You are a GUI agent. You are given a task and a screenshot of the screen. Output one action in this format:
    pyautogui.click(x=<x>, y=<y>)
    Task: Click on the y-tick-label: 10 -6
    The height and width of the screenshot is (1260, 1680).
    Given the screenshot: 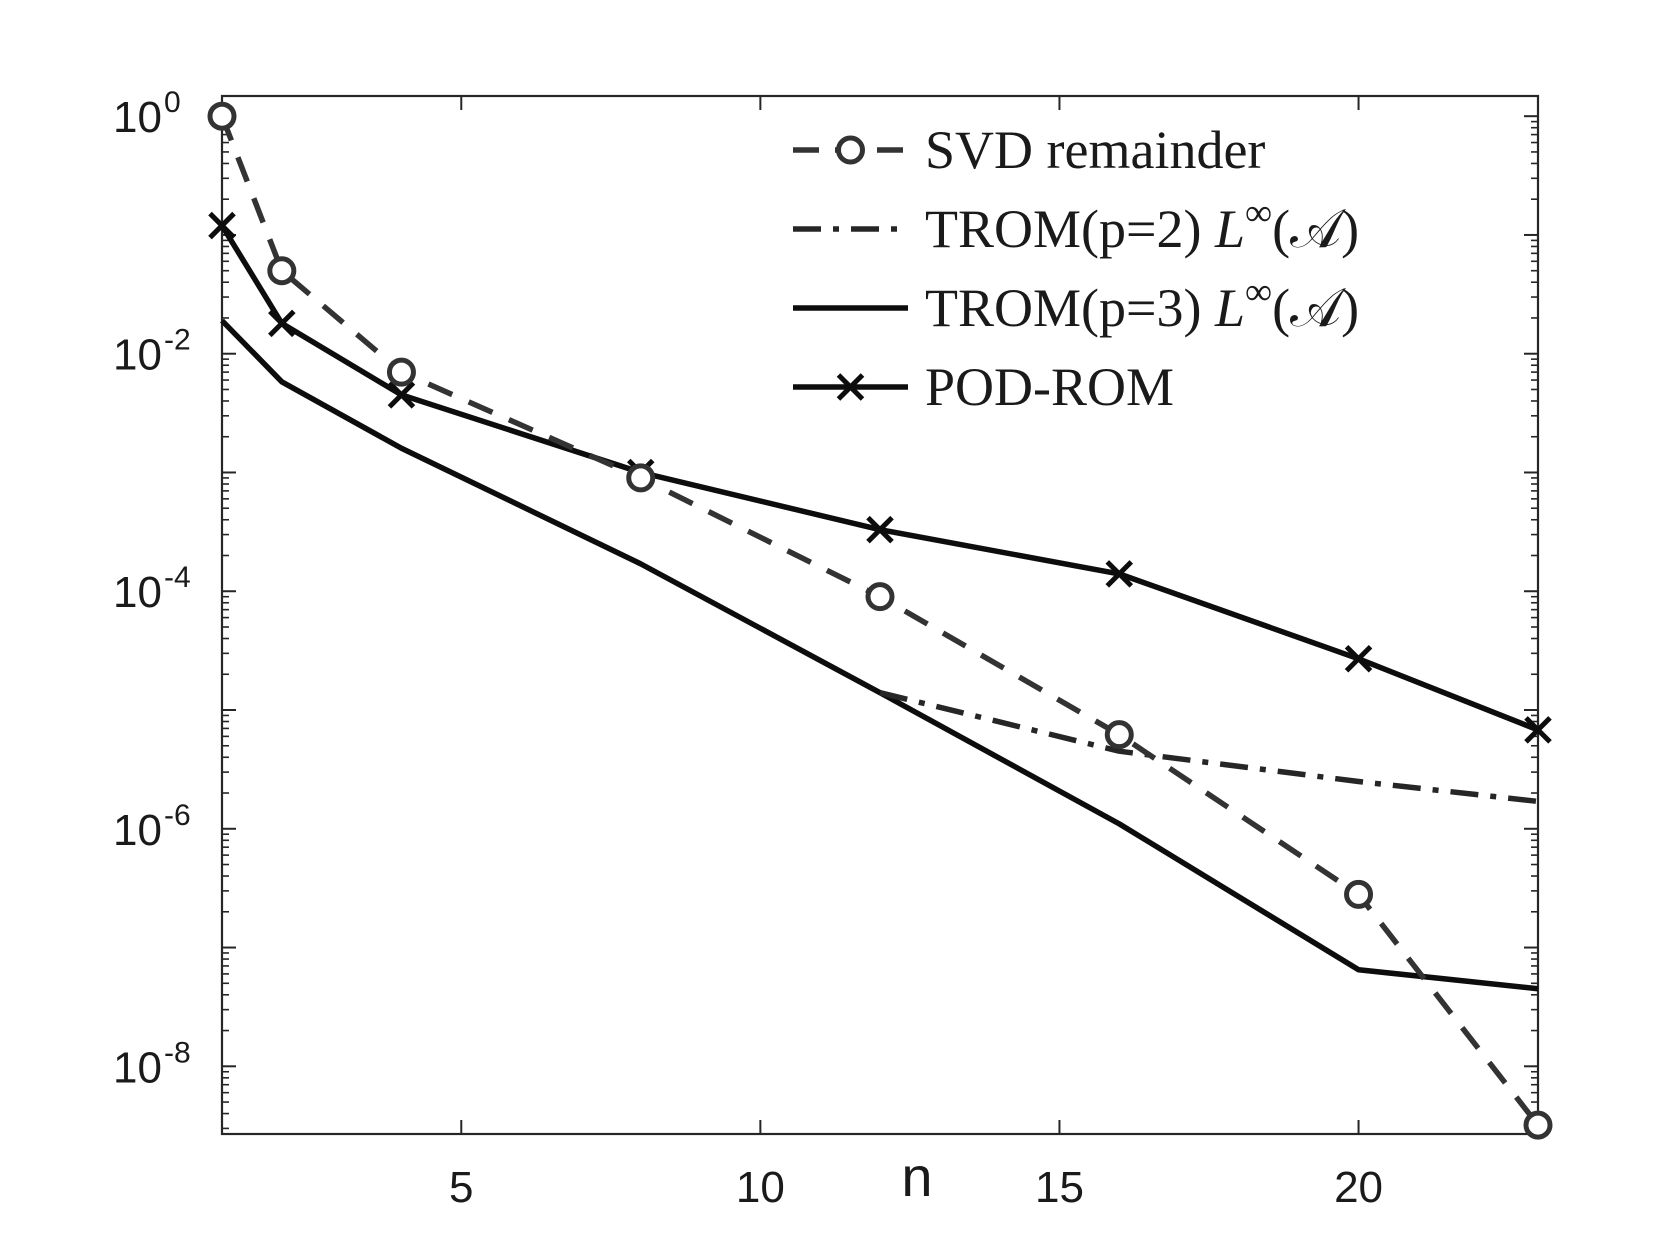 What is the action you would take?
    pyautogui.click(x=152, y=827)
    